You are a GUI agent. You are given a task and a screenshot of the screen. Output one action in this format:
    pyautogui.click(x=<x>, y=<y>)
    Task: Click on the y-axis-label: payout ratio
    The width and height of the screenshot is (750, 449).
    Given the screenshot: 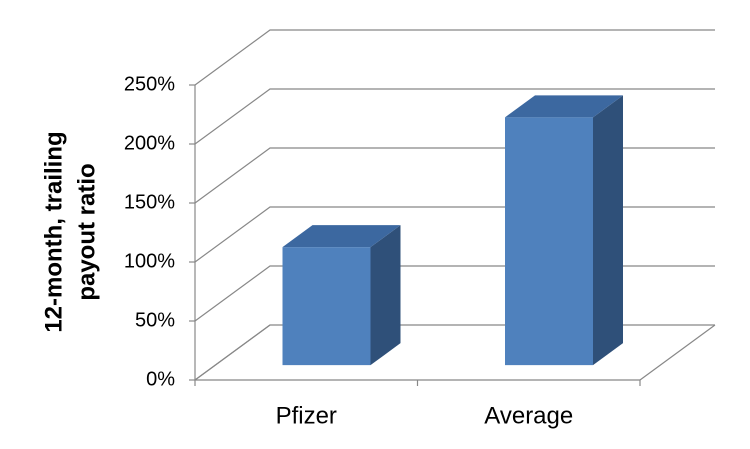 What is the action you would take?
    pyautogui.click(x=86, y=231)
    